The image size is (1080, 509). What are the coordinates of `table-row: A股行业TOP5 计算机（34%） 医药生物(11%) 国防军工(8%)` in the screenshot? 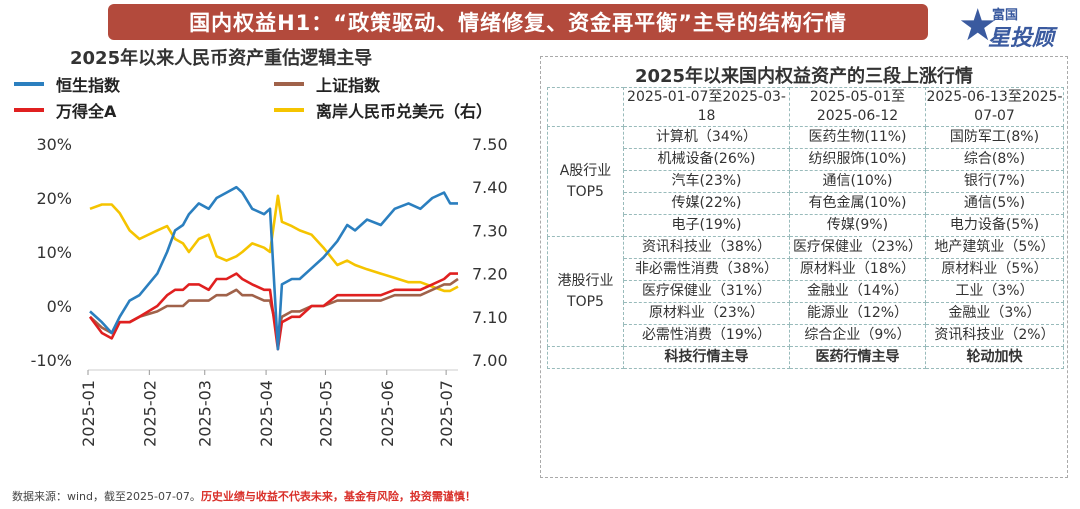 It's located at (805, 181).